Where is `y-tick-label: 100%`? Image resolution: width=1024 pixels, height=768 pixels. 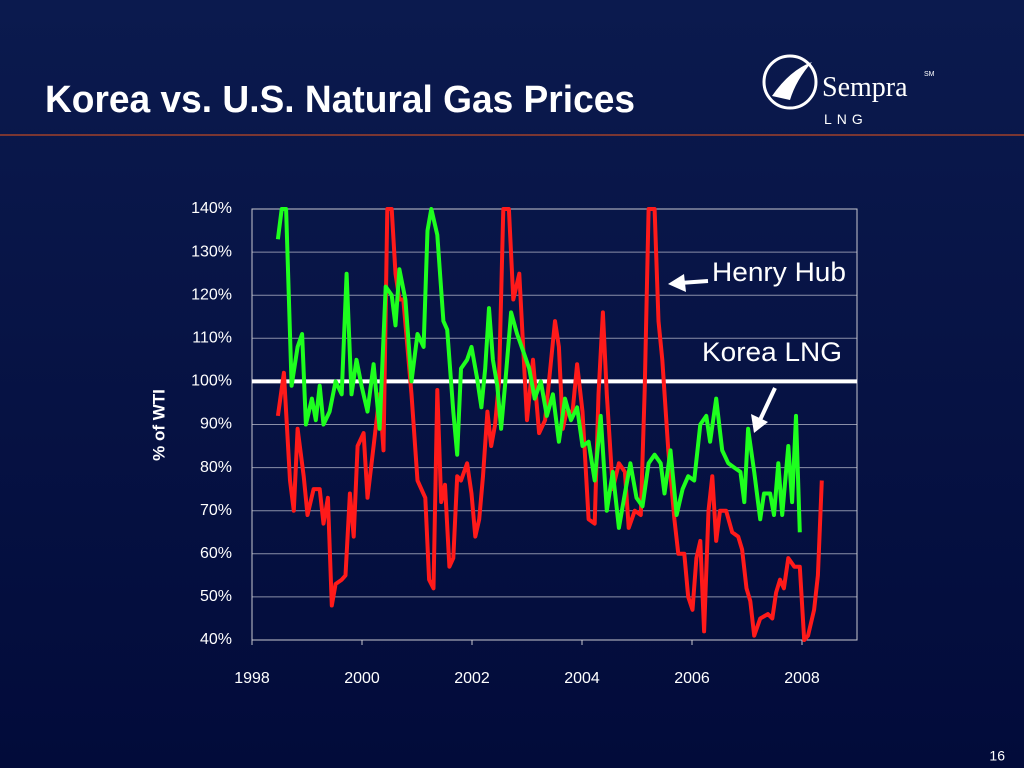
y-tick-label: 100% is located at coordinates (211, 381).